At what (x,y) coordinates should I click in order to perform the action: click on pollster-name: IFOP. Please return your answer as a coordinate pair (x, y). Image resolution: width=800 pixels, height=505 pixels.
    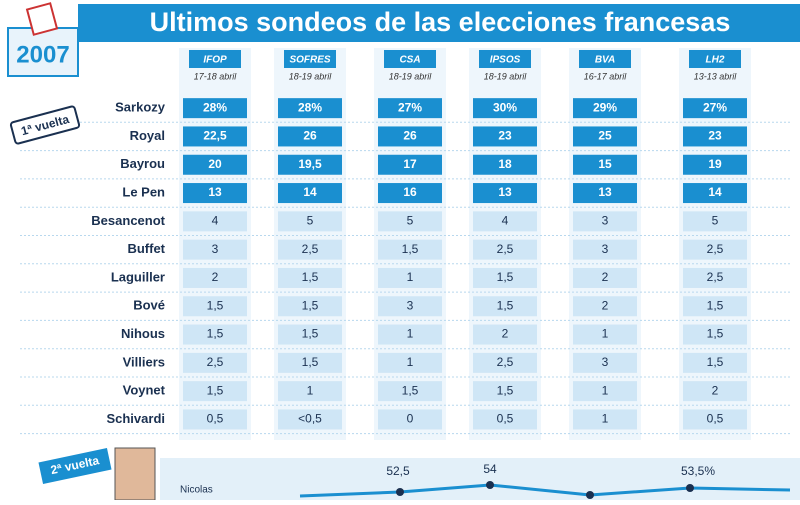
    Looking at the image, I should click on (215, 60).